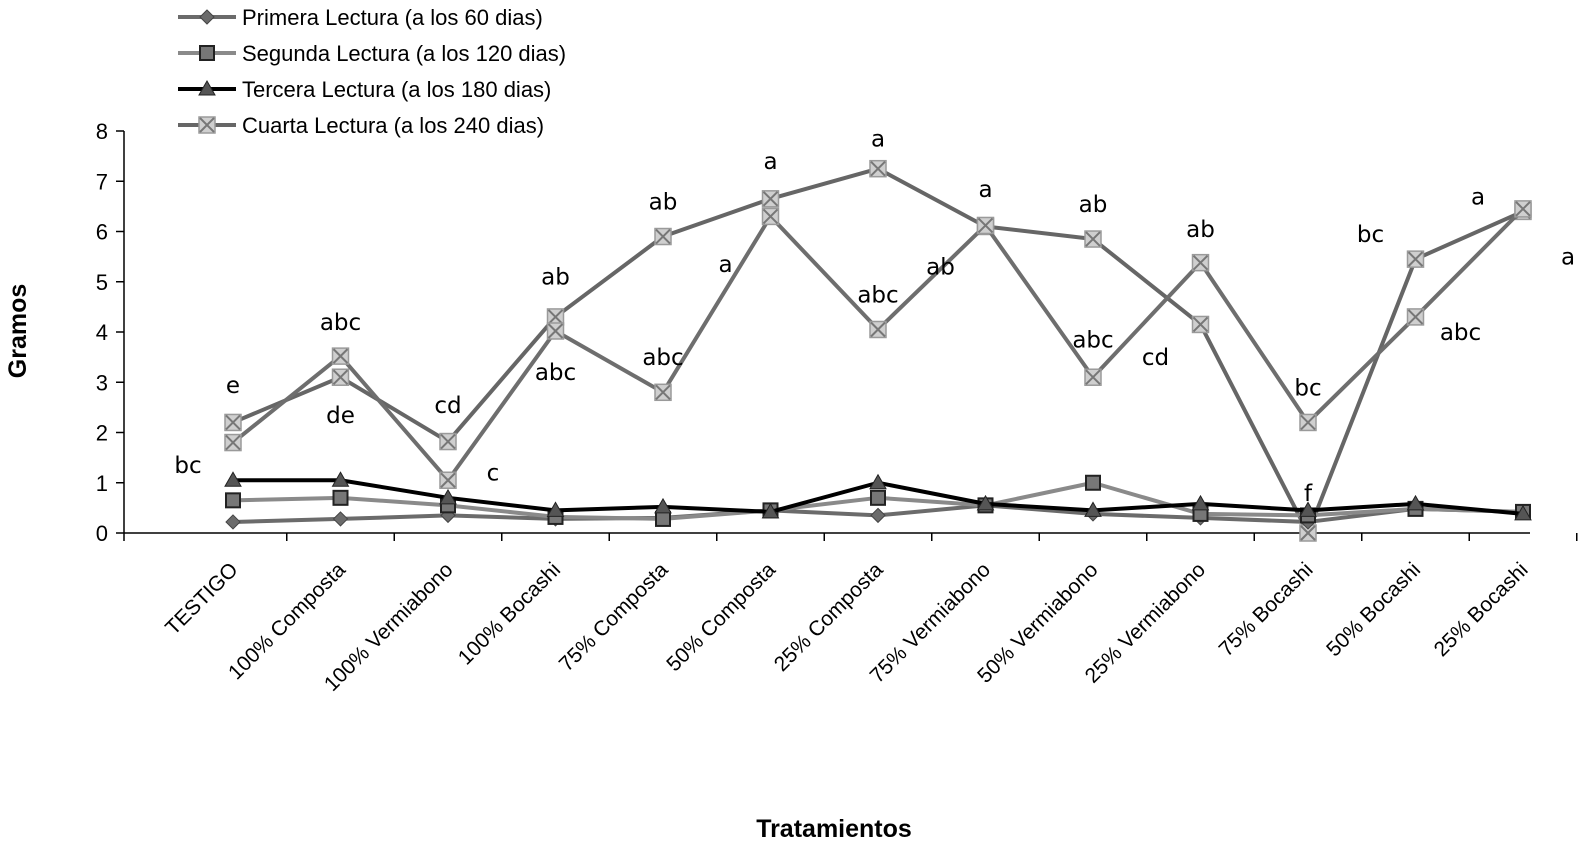 This screenshot has height=856, width=1590. I want to click on legend-label: Tercera Lectura (a los 180 dias), so click(396, 89).